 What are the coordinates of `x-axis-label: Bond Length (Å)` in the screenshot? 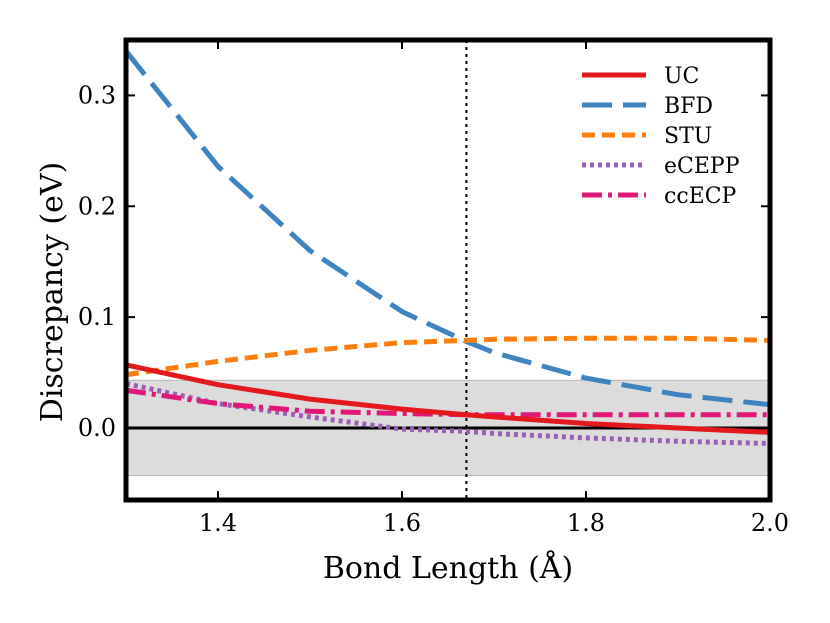 It's located at (448, 568).